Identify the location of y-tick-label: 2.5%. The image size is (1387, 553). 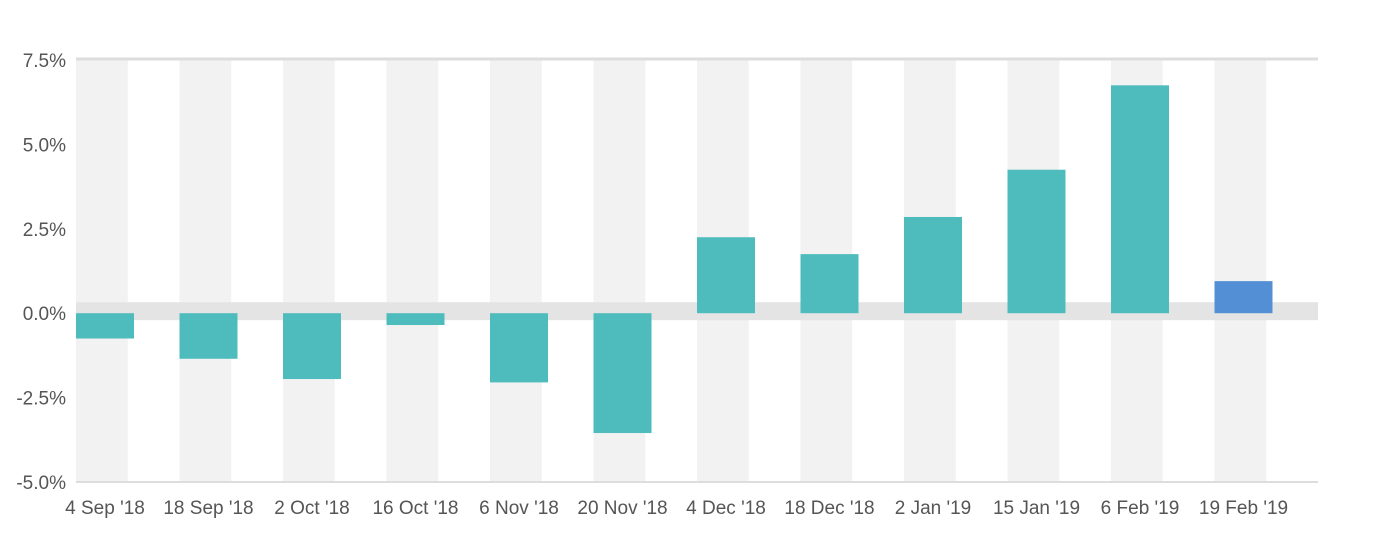
(44, 230).